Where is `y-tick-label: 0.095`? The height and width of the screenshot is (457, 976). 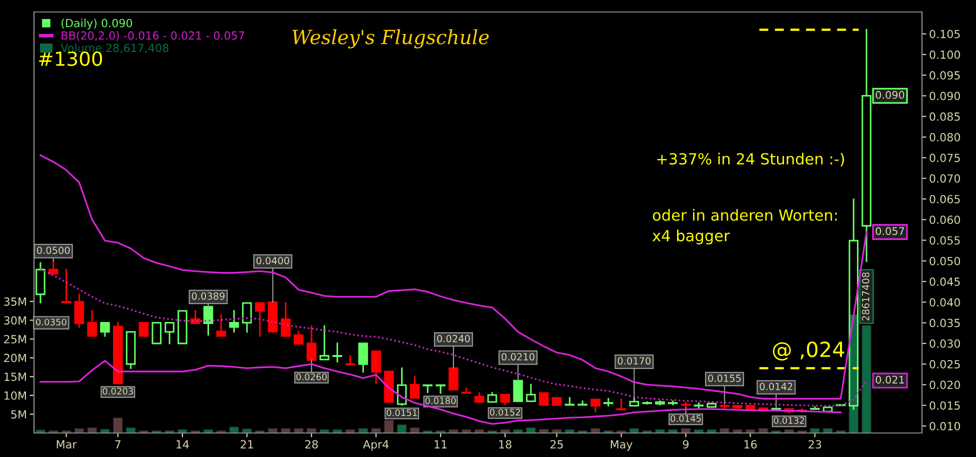
y-tick-label: 0.095 is located at coordinates (945, 75).